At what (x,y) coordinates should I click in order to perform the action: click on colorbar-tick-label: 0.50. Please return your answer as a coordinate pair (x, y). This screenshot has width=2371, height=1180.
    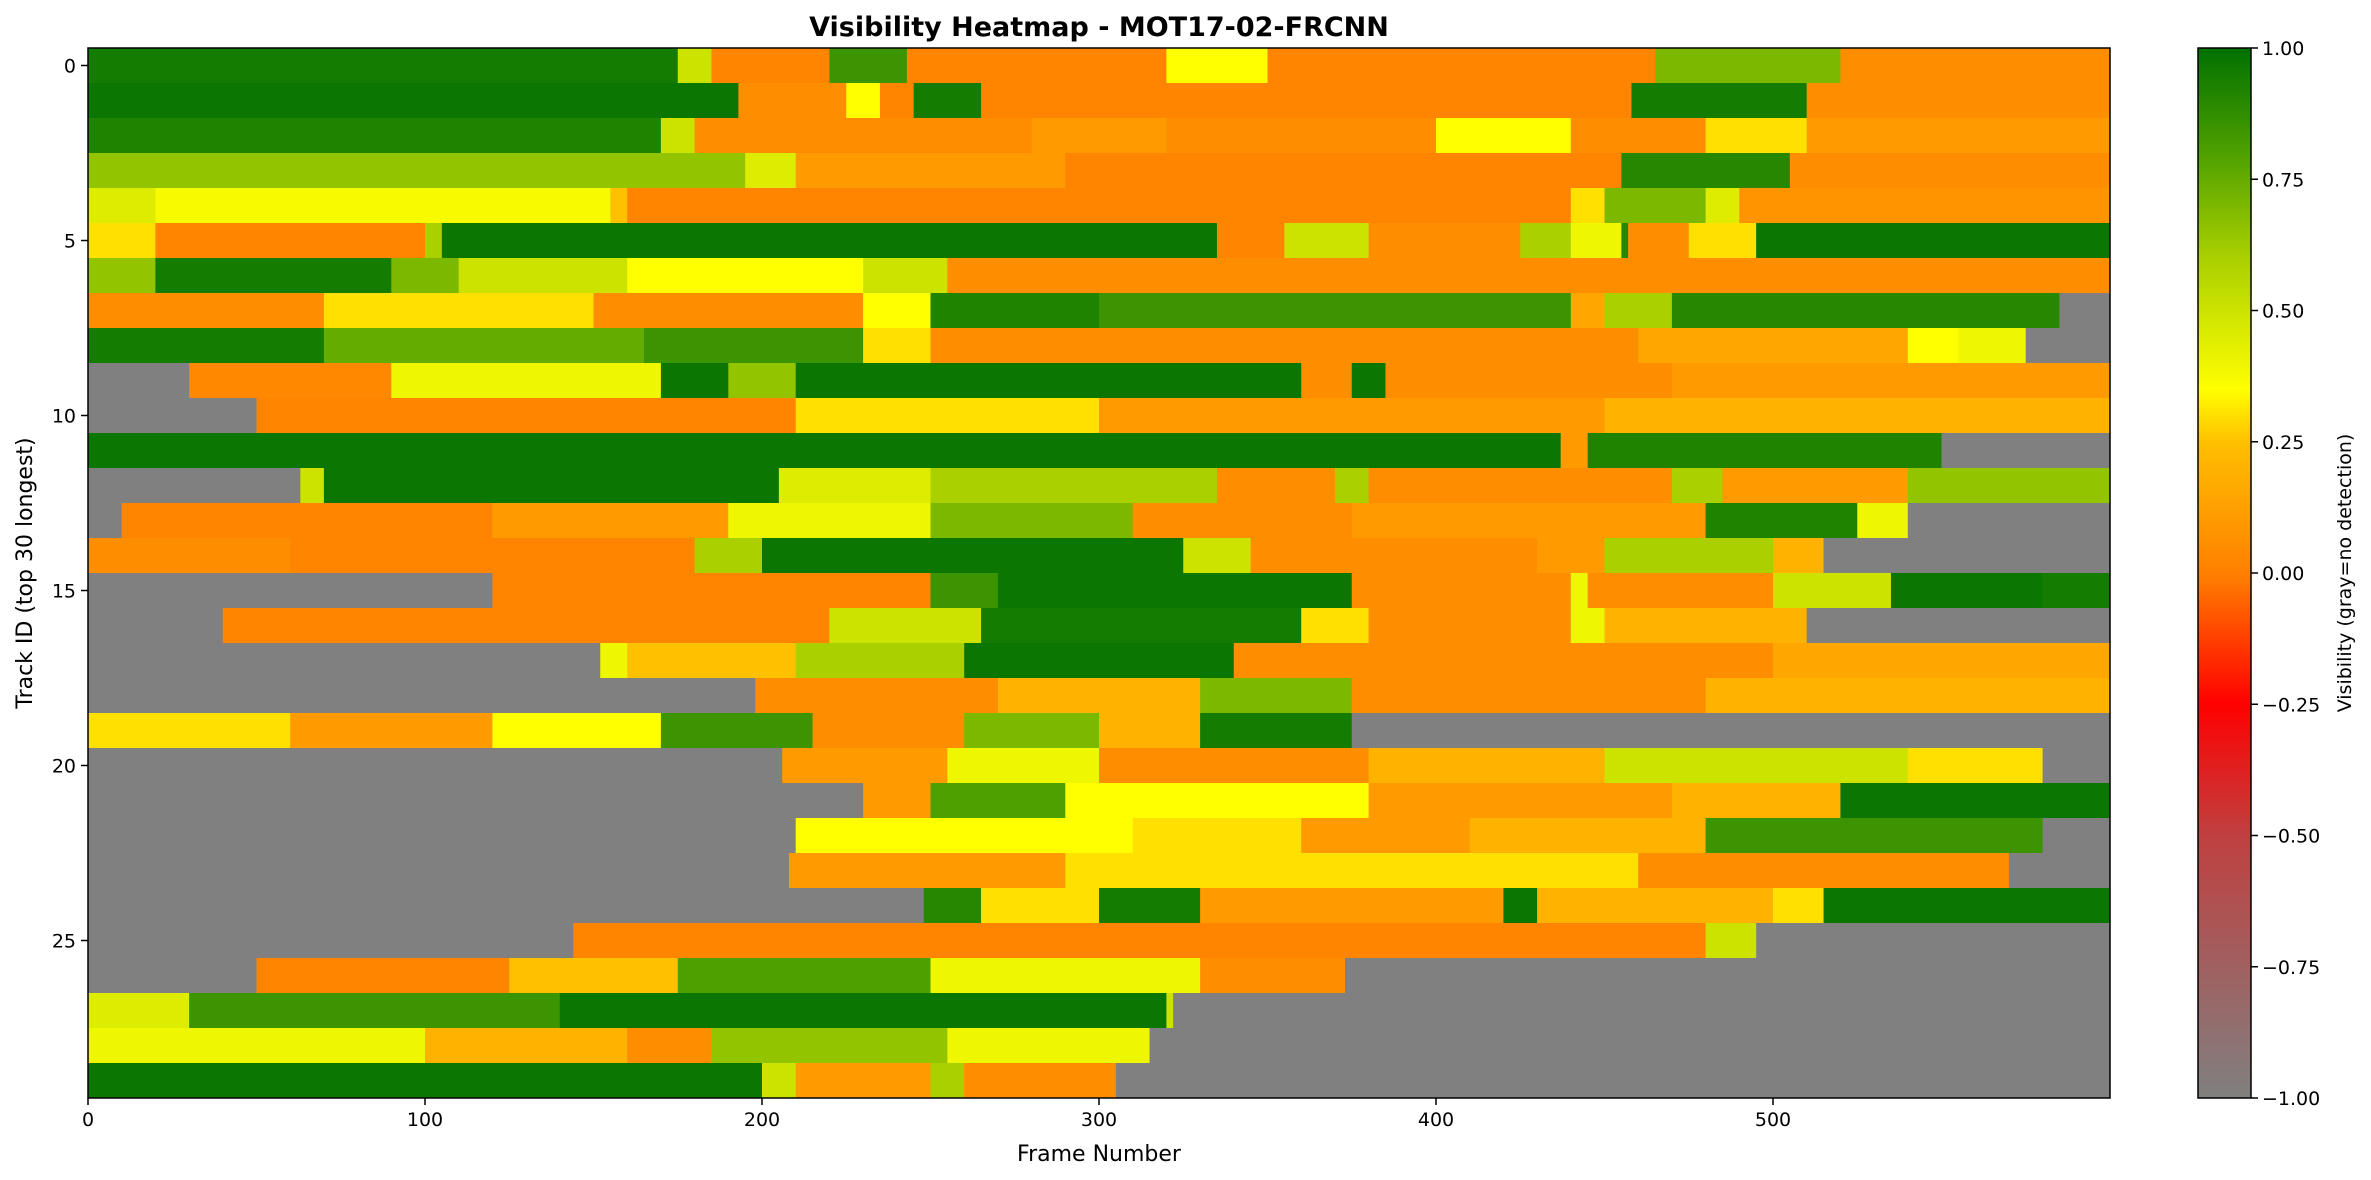
    Looking at the image, I should click on (2283, 312).